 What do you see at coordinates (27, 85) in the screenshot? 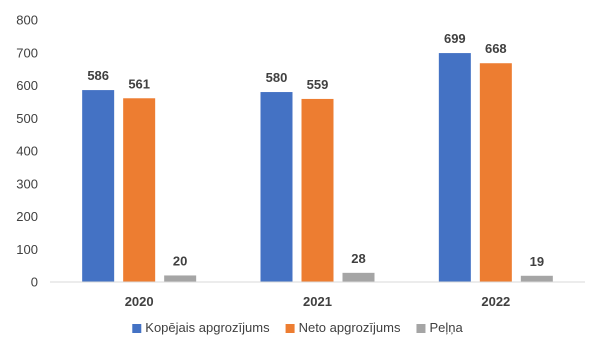
I see `y-tick-label: 600` at bounding box center [27, 85].